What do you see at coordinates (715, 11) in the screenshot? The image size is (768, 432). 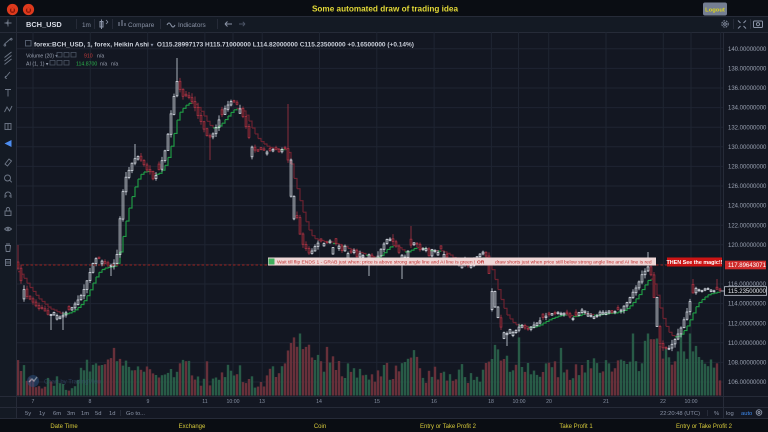 I see `svg-text: Logout` at bounding box center [715, 11].